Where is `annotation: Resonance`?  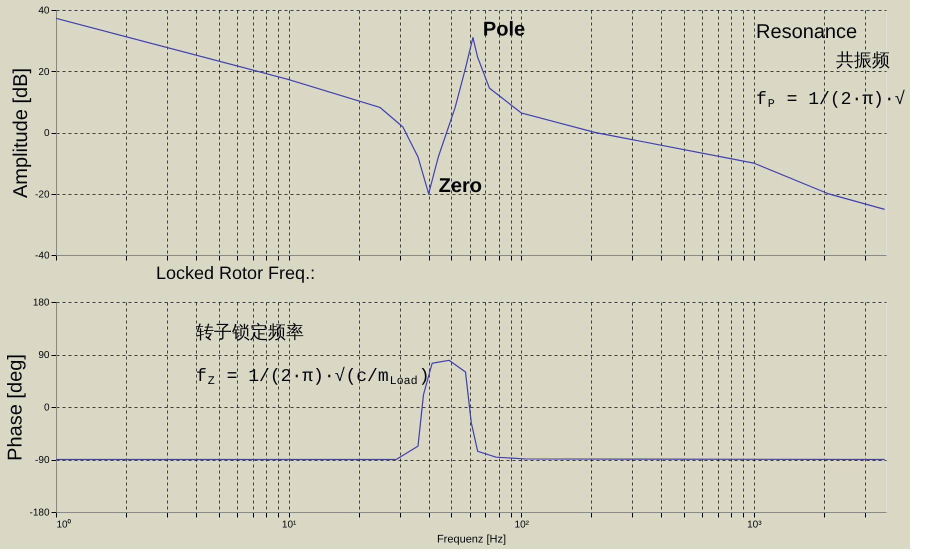
annotation: Resonance is located at coordinates (807, 32).